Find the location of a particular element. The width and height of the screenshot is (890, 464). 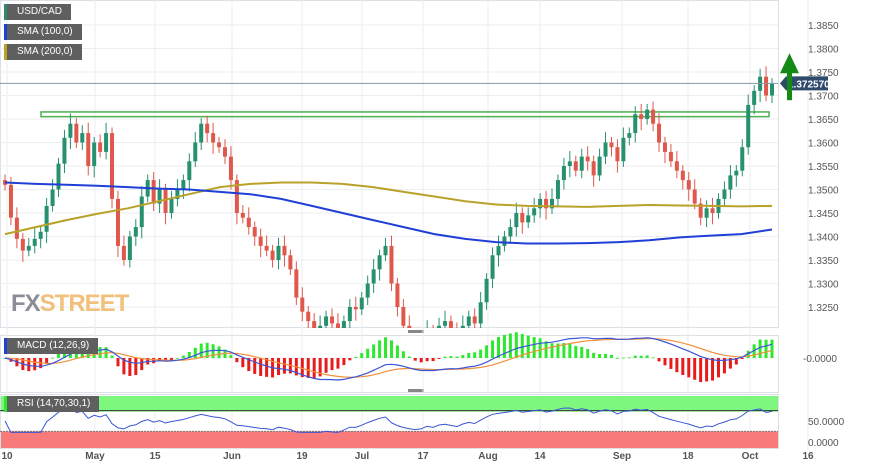

y-tick-label: 1.3600 is located at coordinates (823, 144).